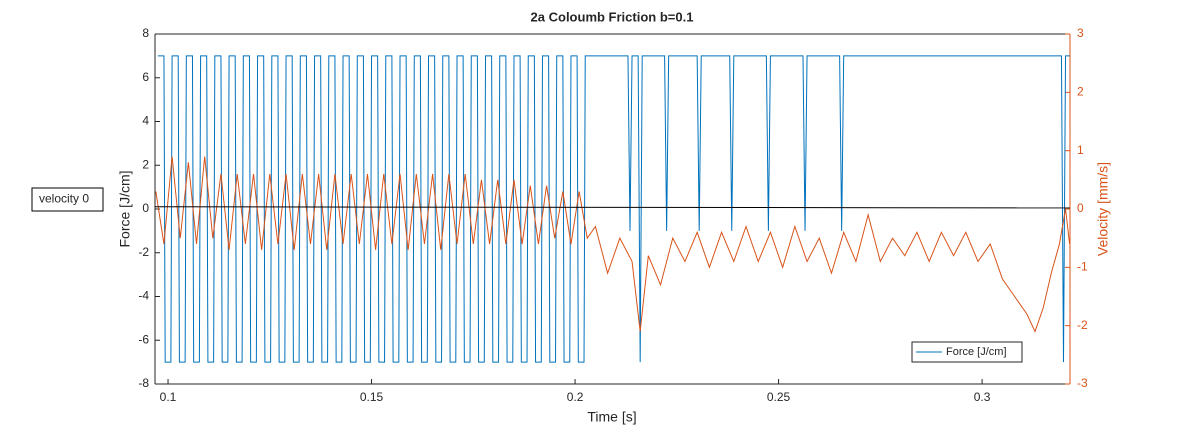 This screenshot has height=432, width=1184. I want to click on y2-tick-label: -3, so click(1082, 383).